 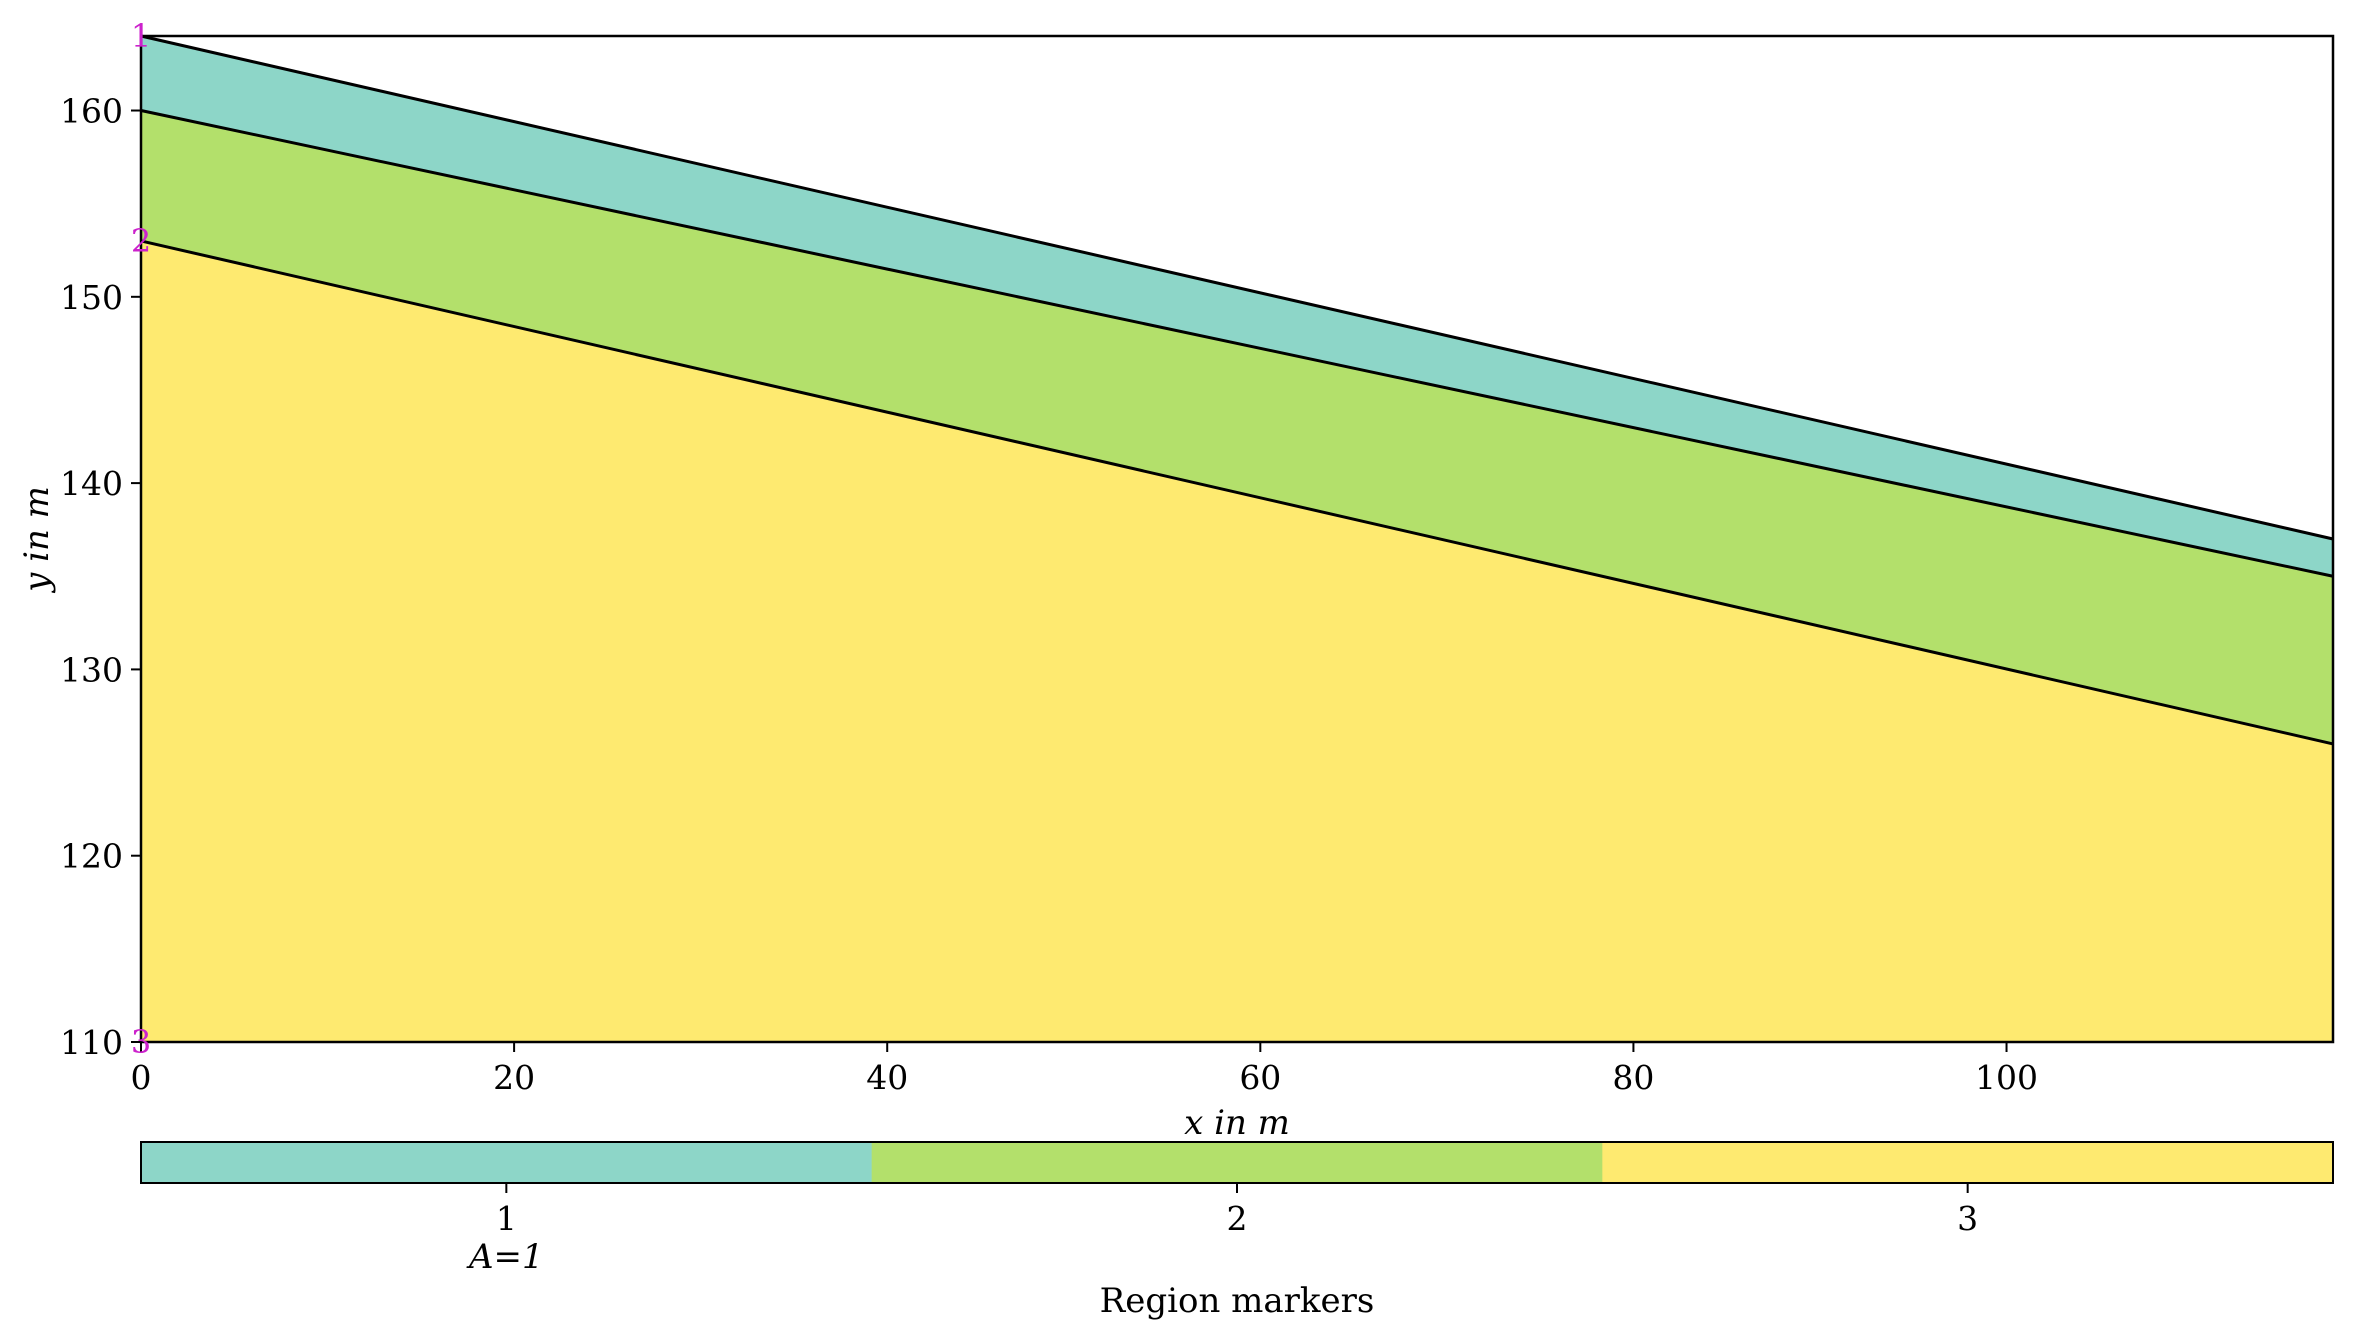 What do you see at coordinates (91, 1042) in the screenshot?
I see `y-tick-label: 110` at bounding box center [91, 1042].